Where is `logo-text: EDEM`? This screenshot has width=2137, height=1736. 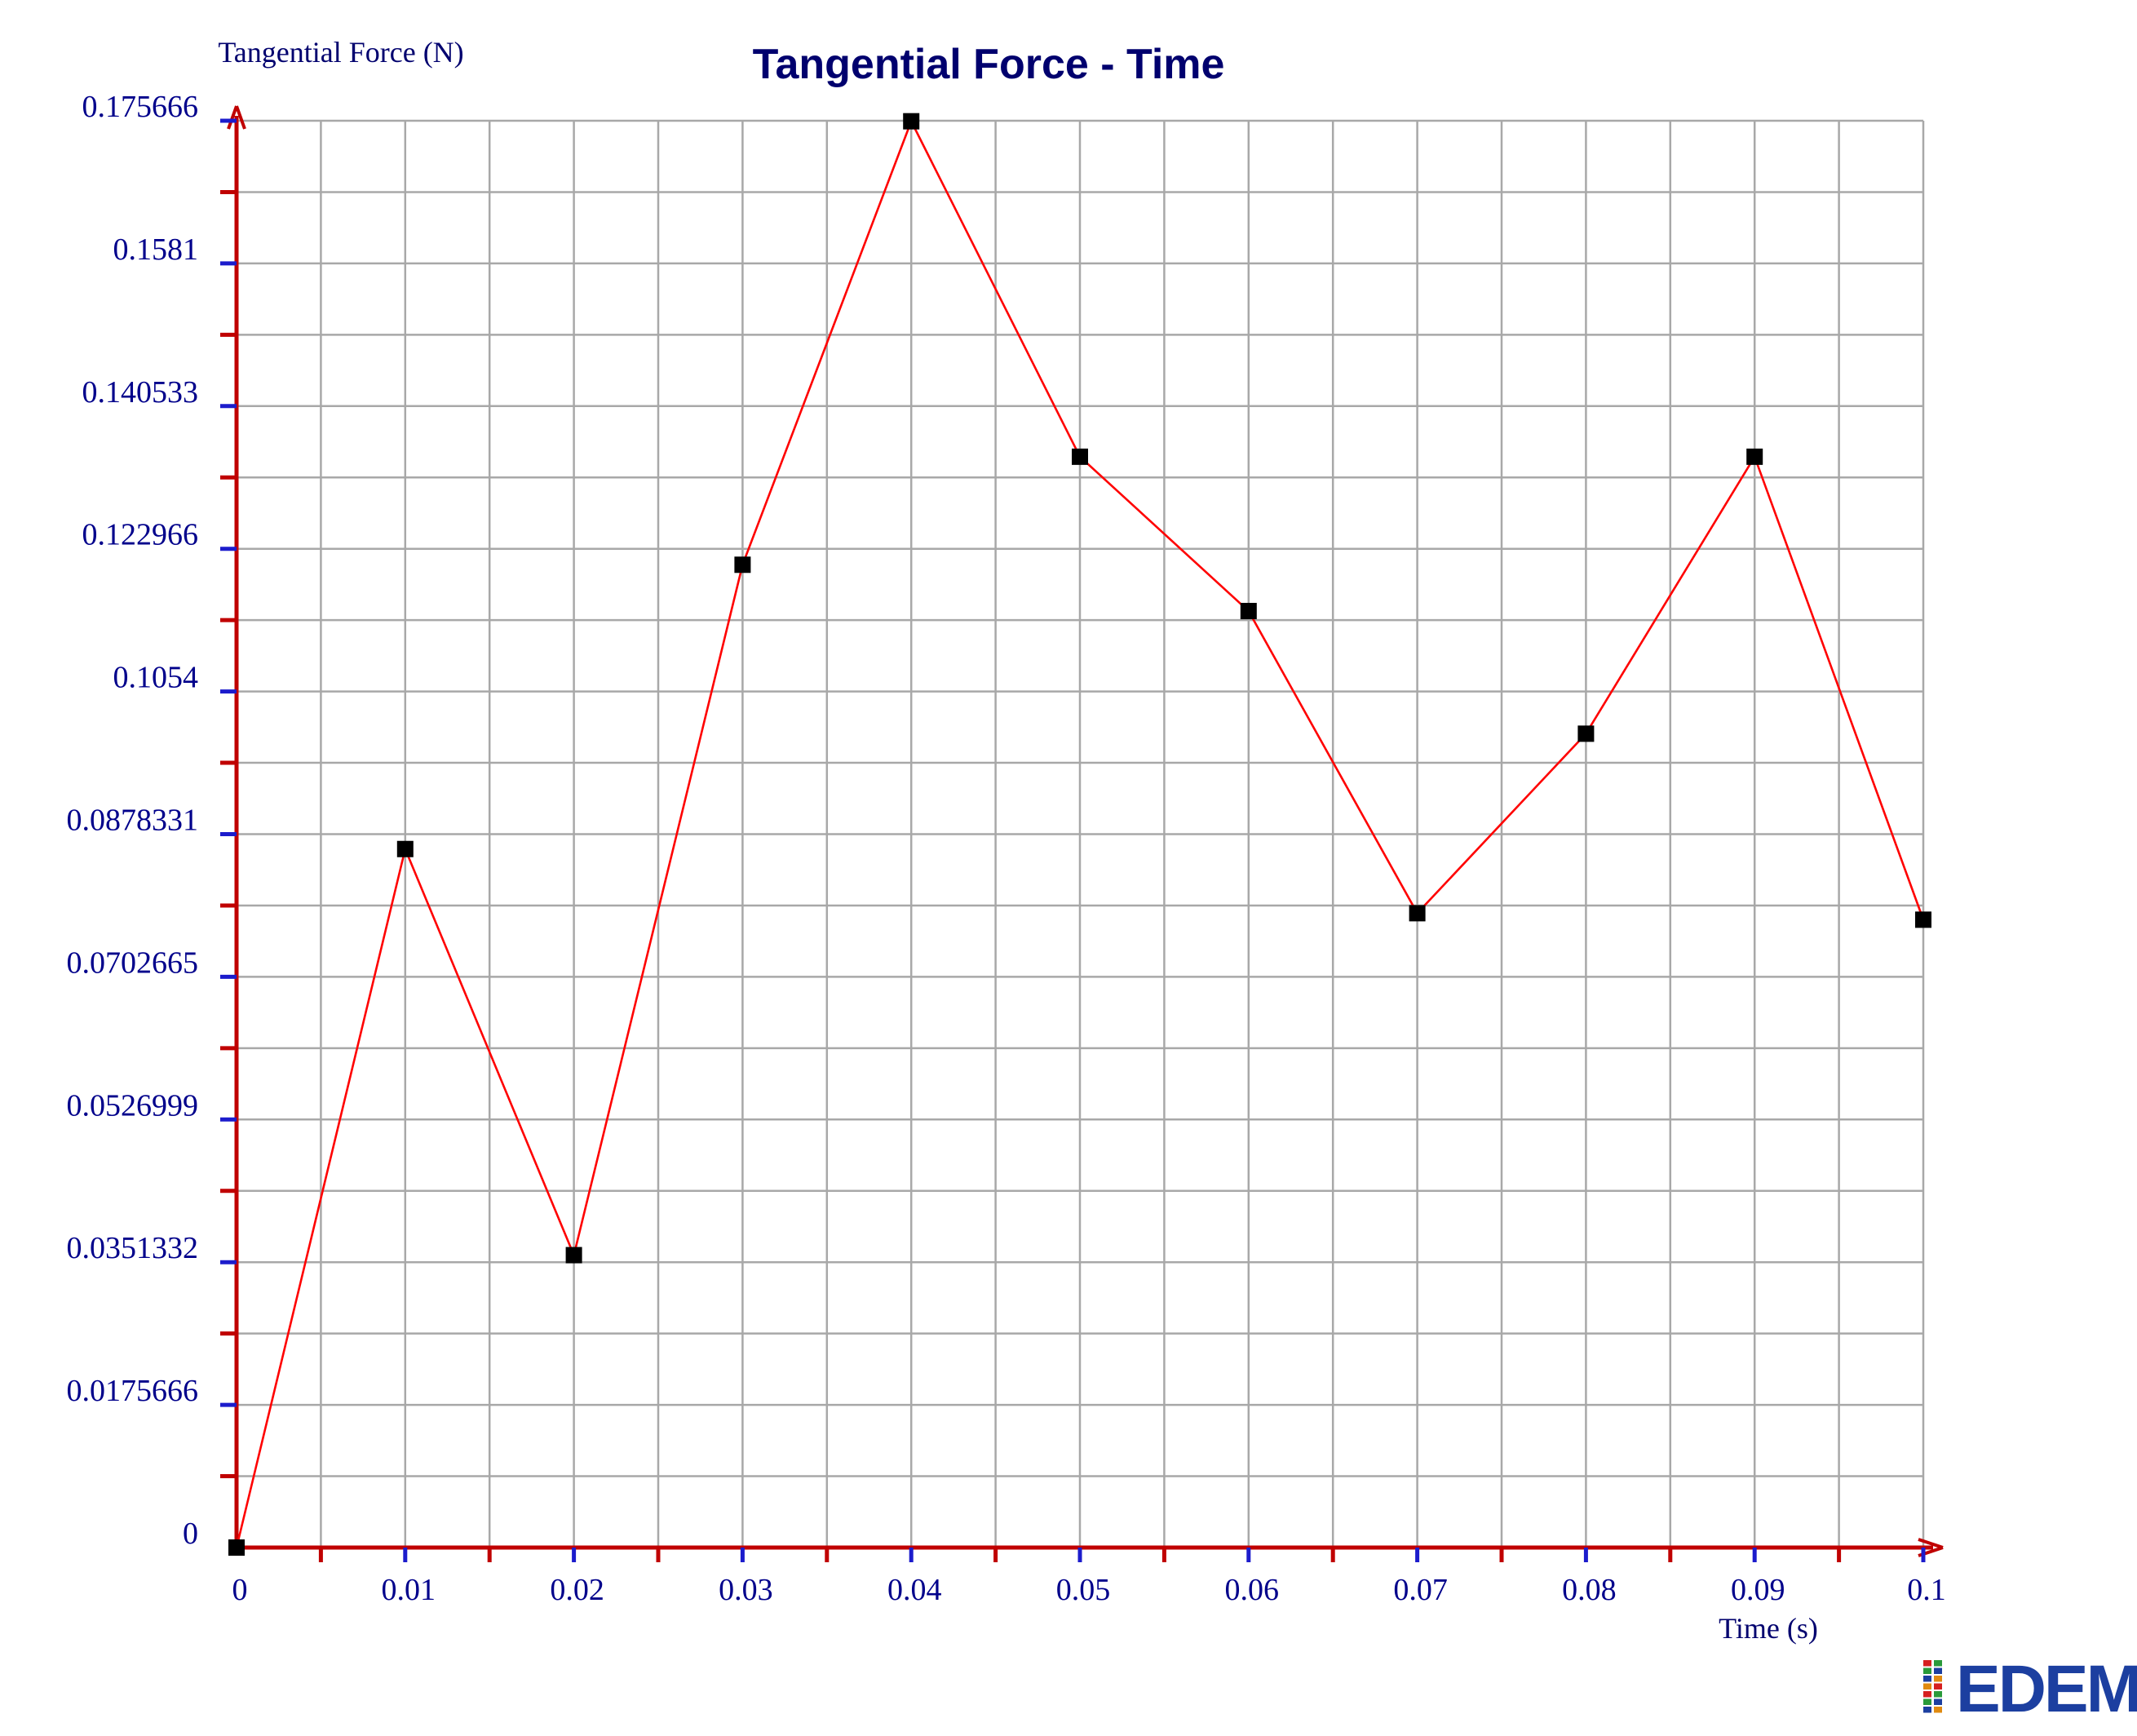
logo-text: EDEM is located at coordinates (2046, 1689).